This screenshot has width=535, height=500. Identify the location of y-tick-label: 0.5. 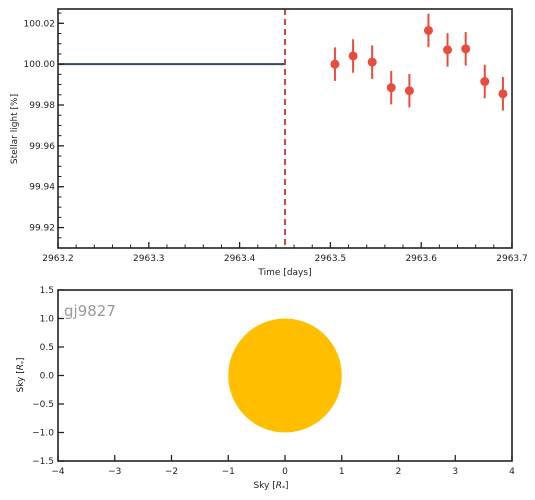
(47, 348).